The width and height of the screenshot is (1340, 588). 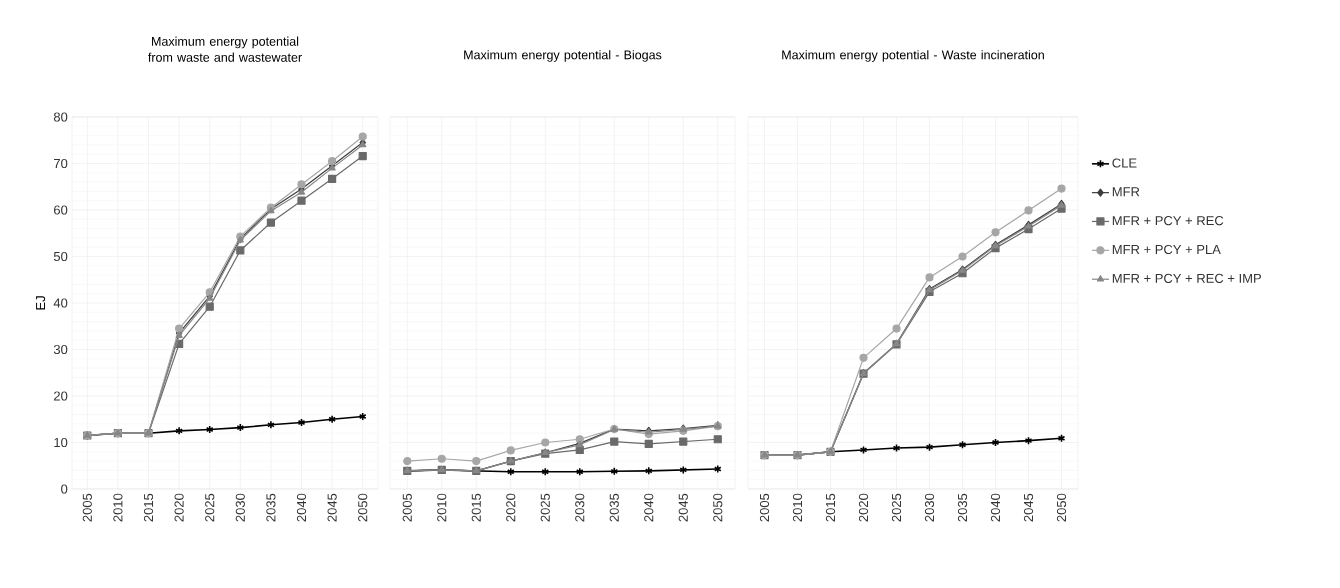 I want to click on y-tick-label: 30, so click(x=60, y=349).